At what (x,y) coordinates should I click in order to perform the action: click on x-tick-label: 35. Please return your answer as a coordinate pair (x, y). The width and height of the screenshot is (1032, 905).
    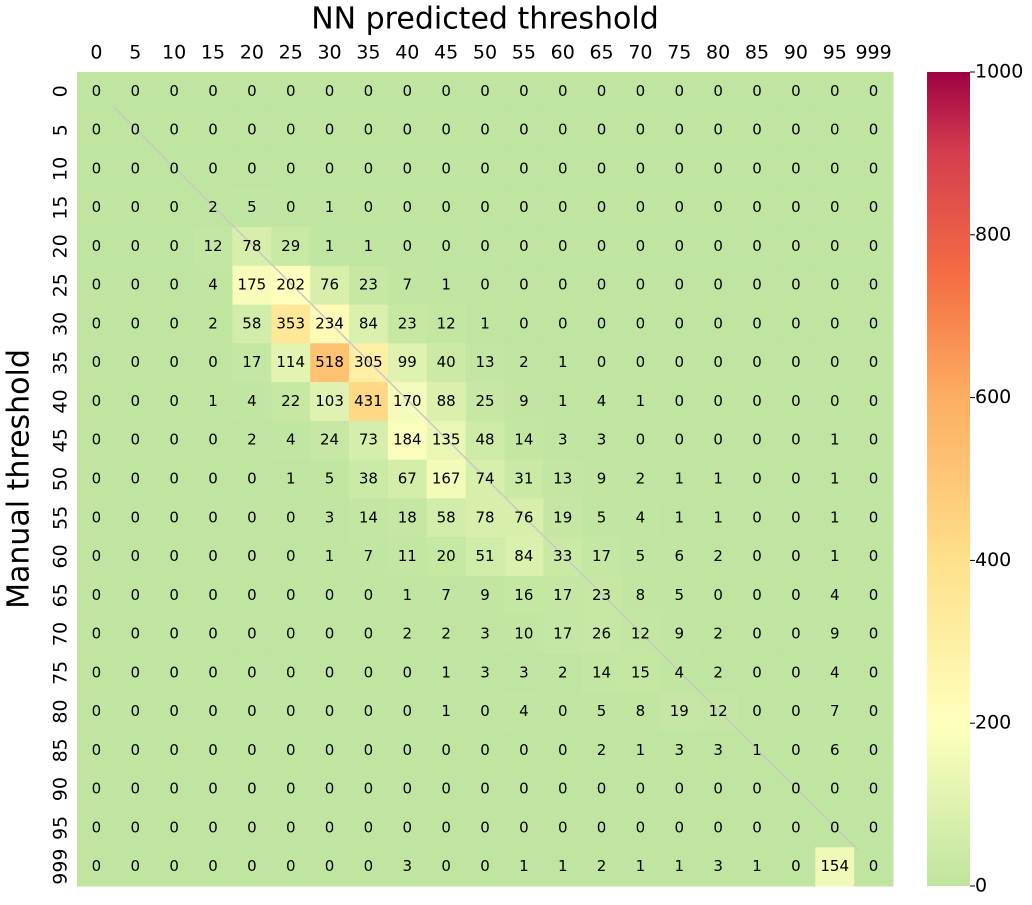
    Looking at the image, I should click on (368, 53).